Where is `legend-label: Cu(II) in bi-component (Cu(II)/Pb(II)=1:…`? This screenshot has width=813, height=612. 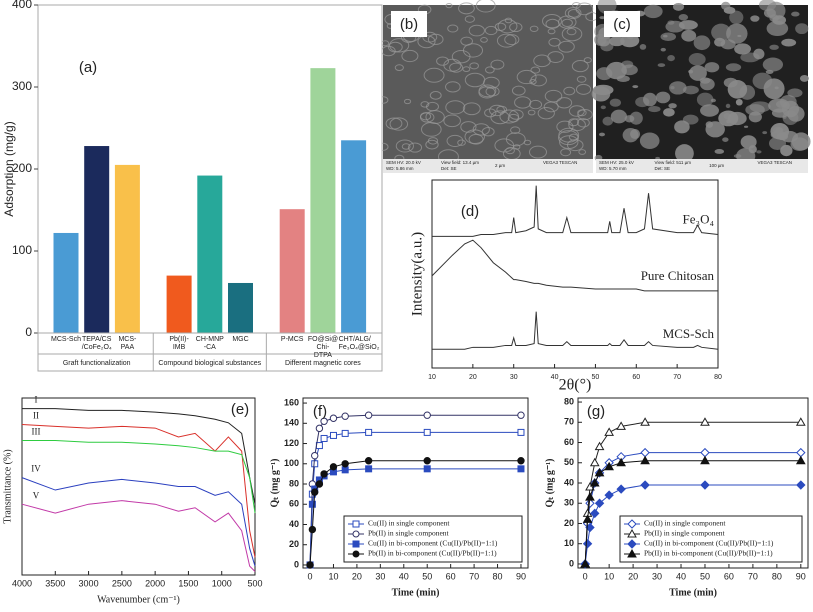
legend-label: Cu(II) in bi-component (Cu(II)/Pb(II)=1:… is located at coordinates (433, 543).